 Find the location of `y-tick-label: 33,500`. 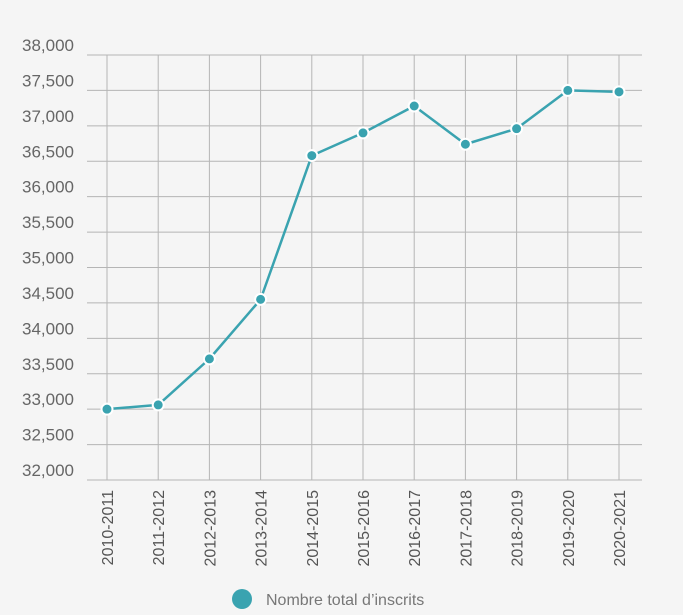

y-tick-label: 33,500 is located at coordinates (48, 364).